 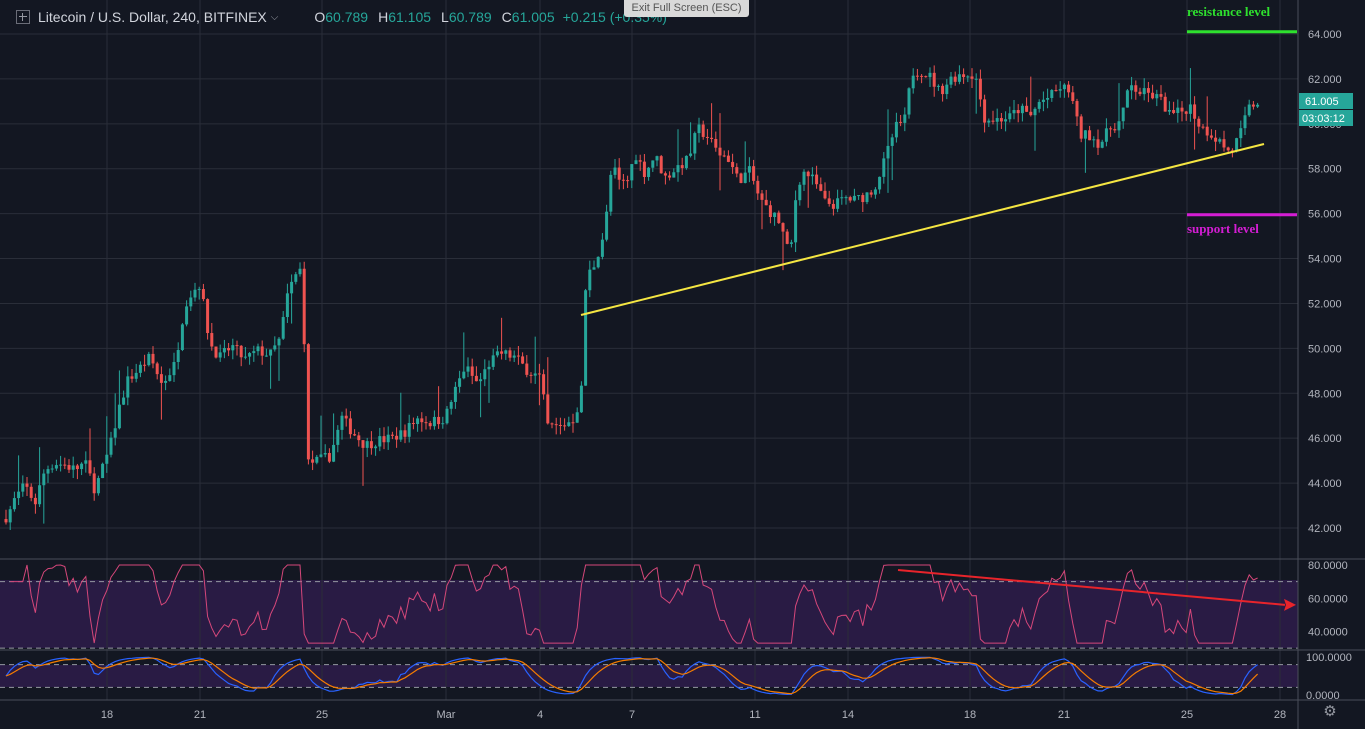 What do you see at coordinates (686, 8) in the screenshot?
I see `exit-full-screen-button: Exit Full Screen (ESC)` at bounding box center [686, 8].